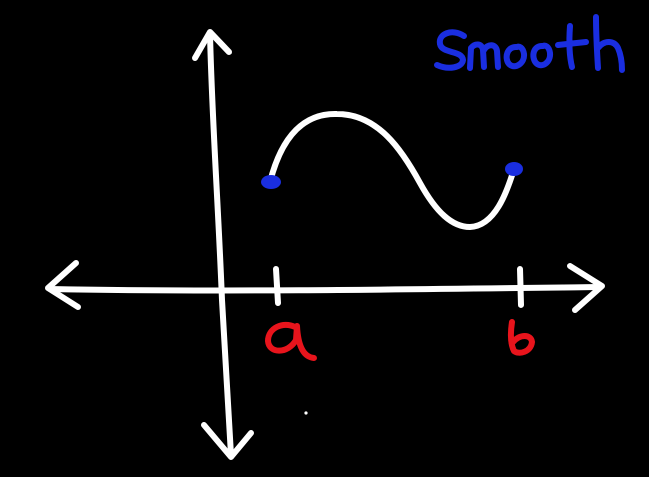 This screenshot has width=649, height=477. What do you see at coordinates (324, 289) in the screenshot?
I see `x-axis-line` at bounding box center [324, 289].